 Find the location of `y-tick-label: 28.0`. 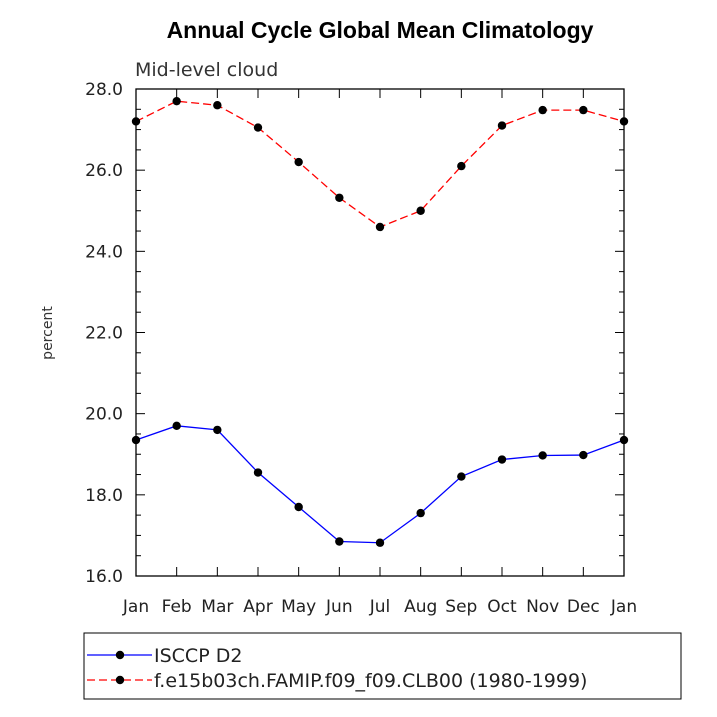

y-tick-label: 28.0 is located at coordinates (104, 90).